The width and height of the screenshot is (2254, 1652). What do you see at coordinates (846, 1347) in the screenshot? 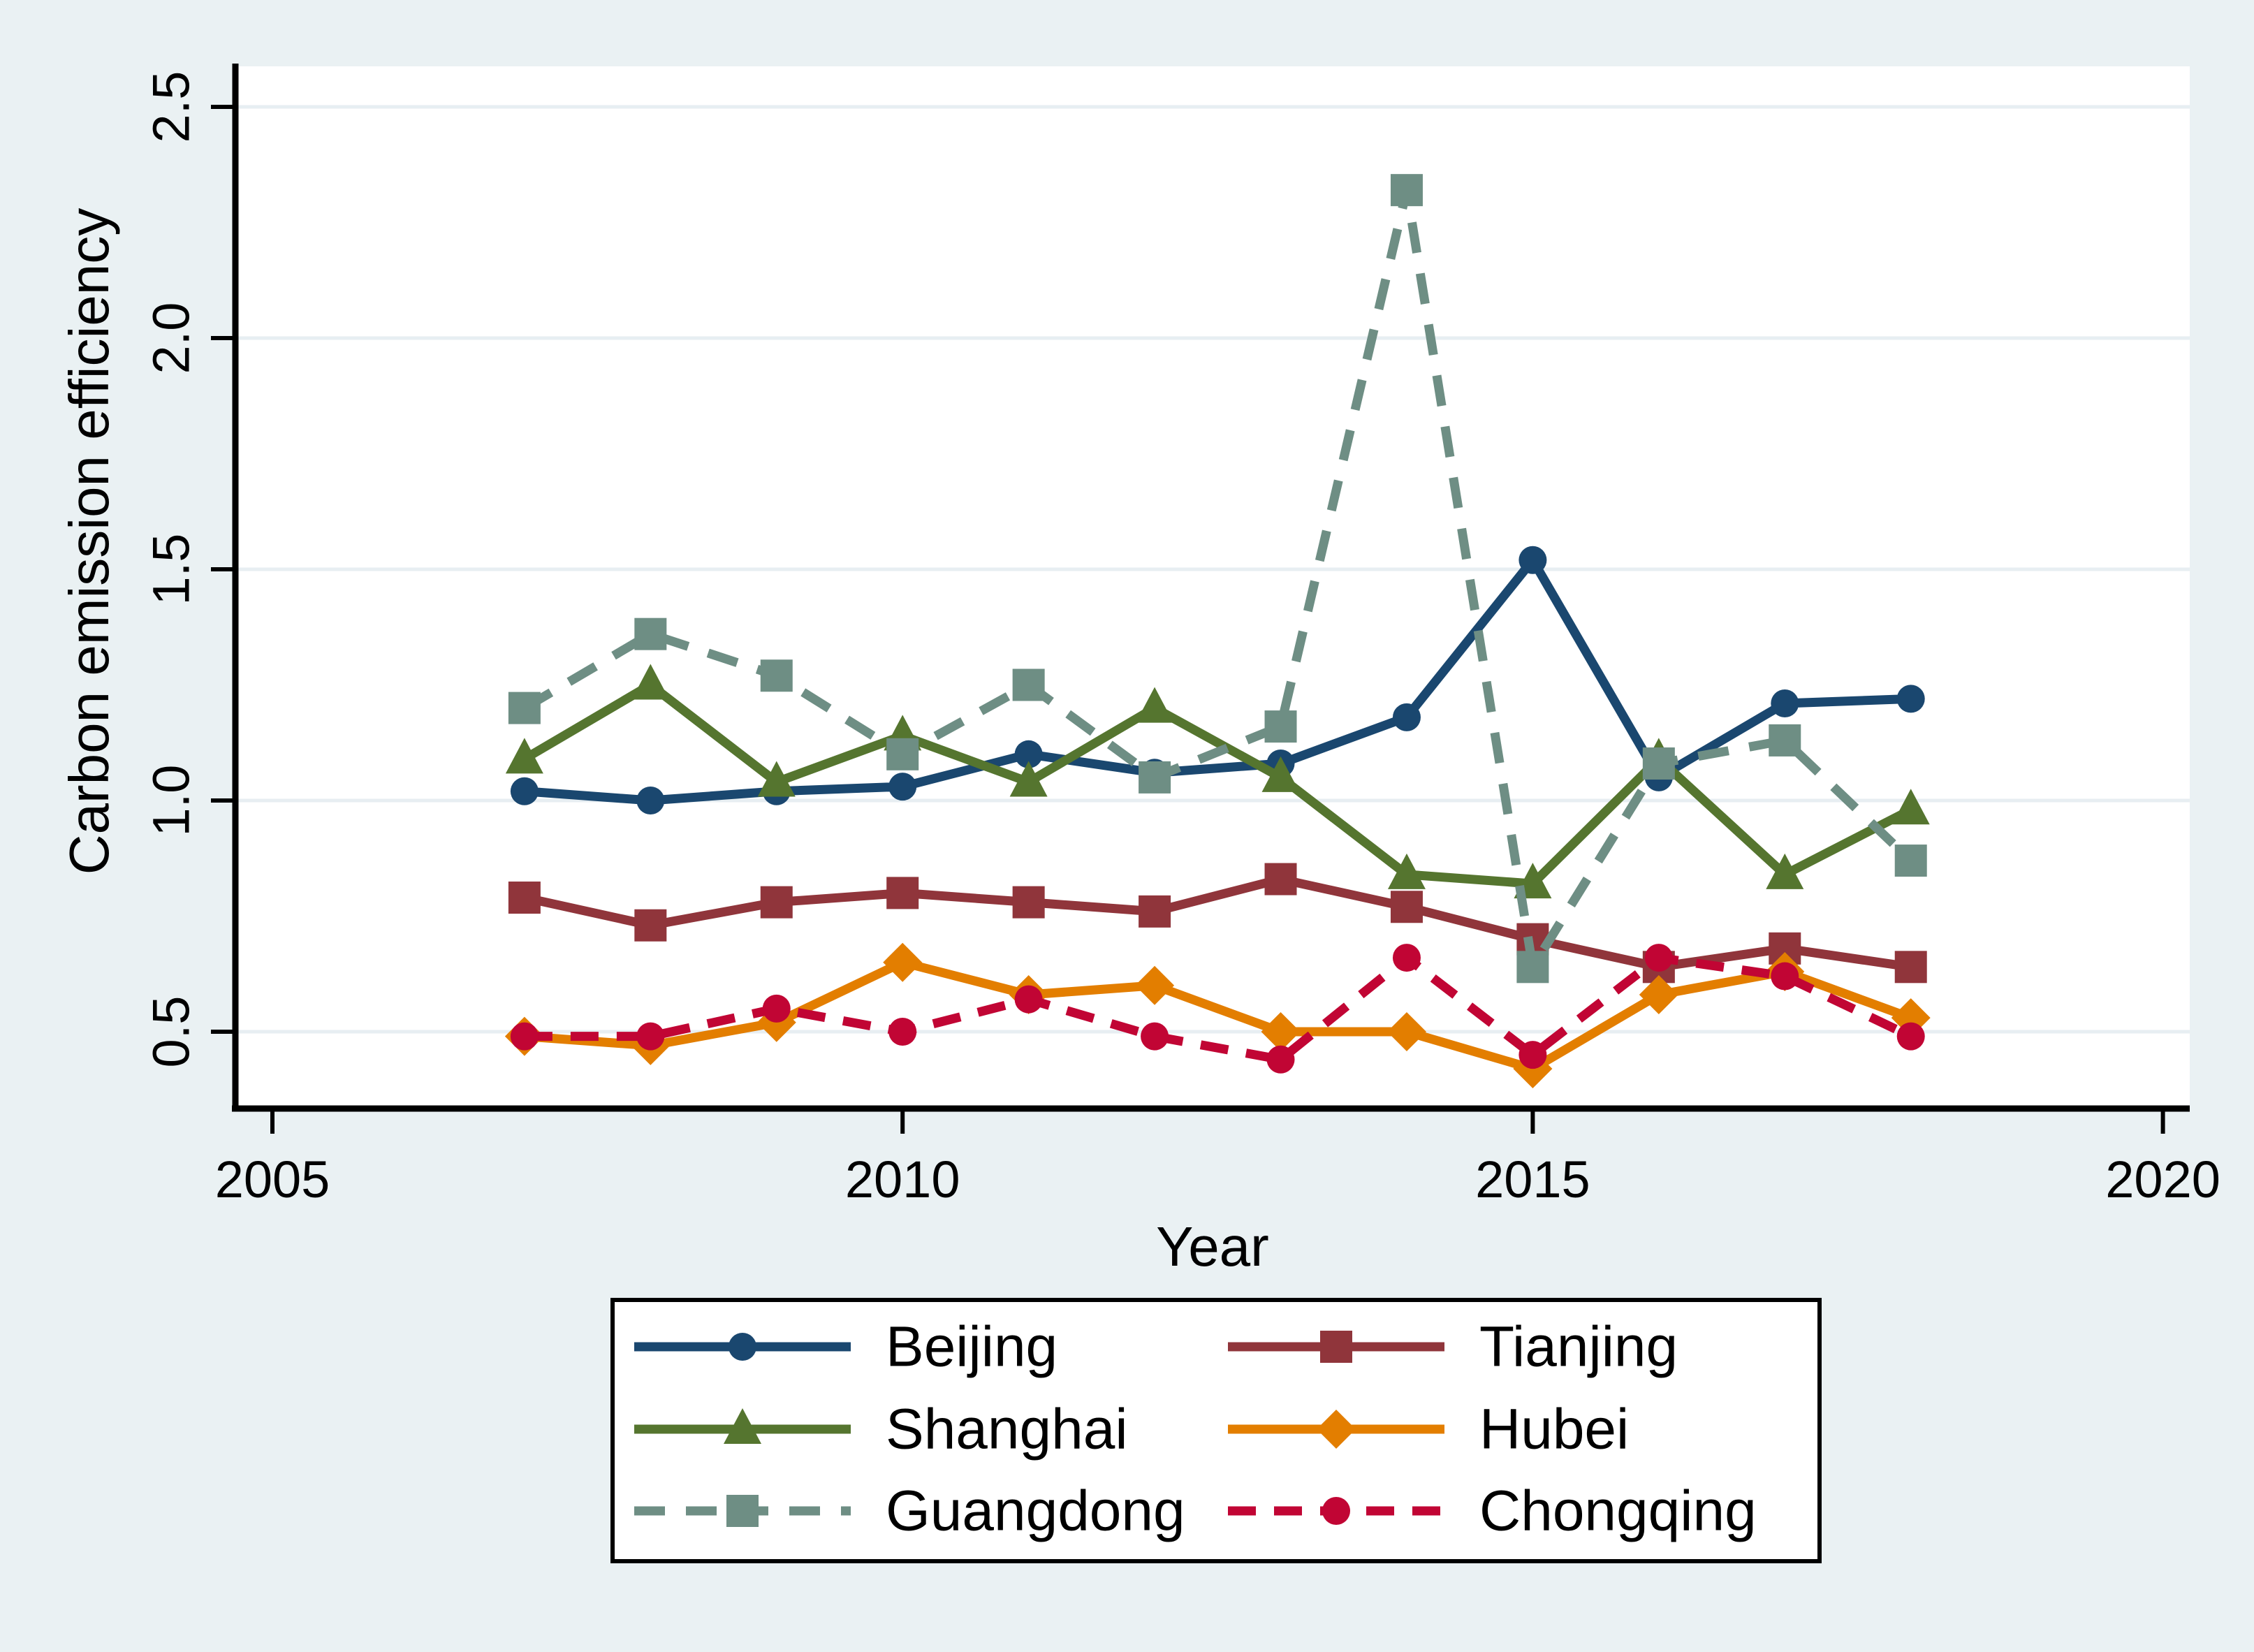
I see `legend-item-beijing: Beijing` at bounding box center [846, 1347].